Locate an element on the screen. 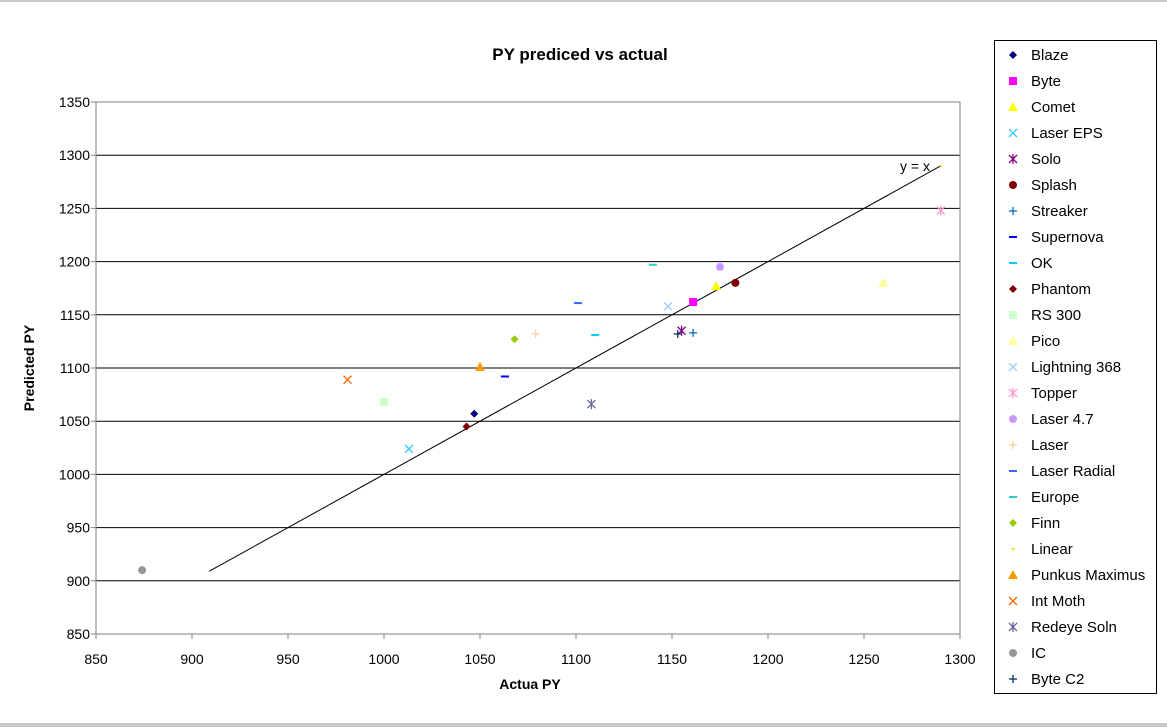 The width and height of the screenshot is (1167, 727). legend-label: Blaze is located at coordinates (1050, 55).